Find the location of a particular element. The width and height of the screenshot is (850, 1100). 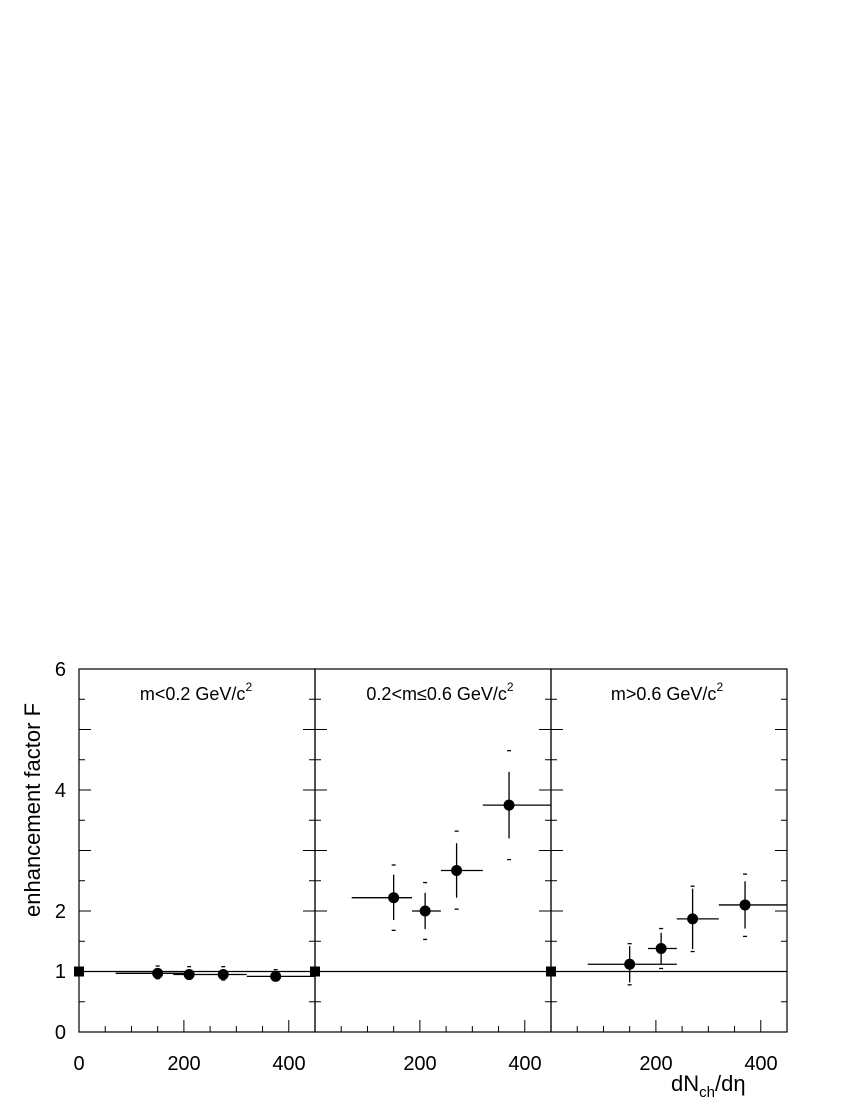

x-tick-label-p1-400: 400 is located at coordinates (288, 1064).